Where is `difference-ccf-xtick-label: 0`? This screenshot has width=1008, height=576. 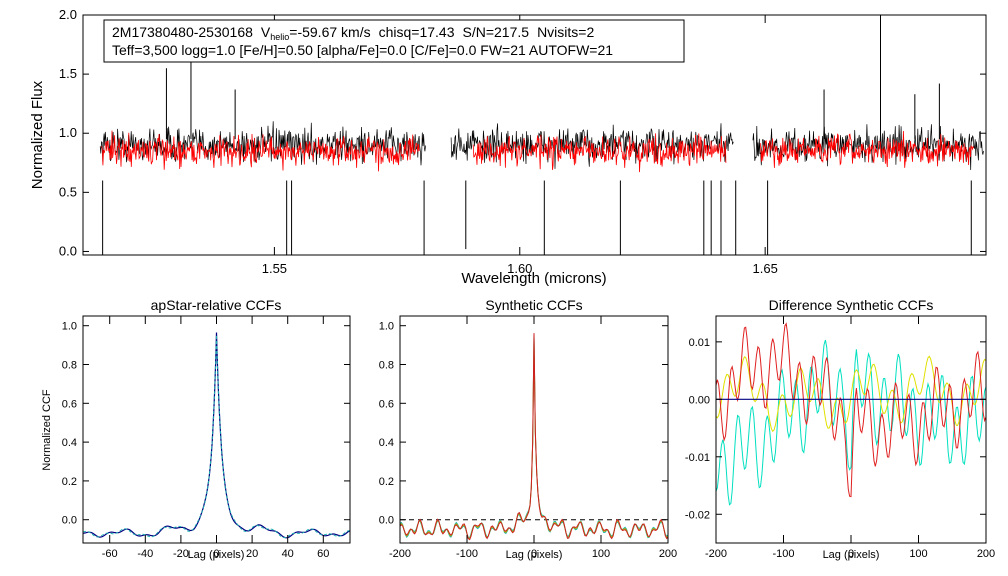 difference-ccf-xtick-label: 0 is located at coordinates (851, 554).